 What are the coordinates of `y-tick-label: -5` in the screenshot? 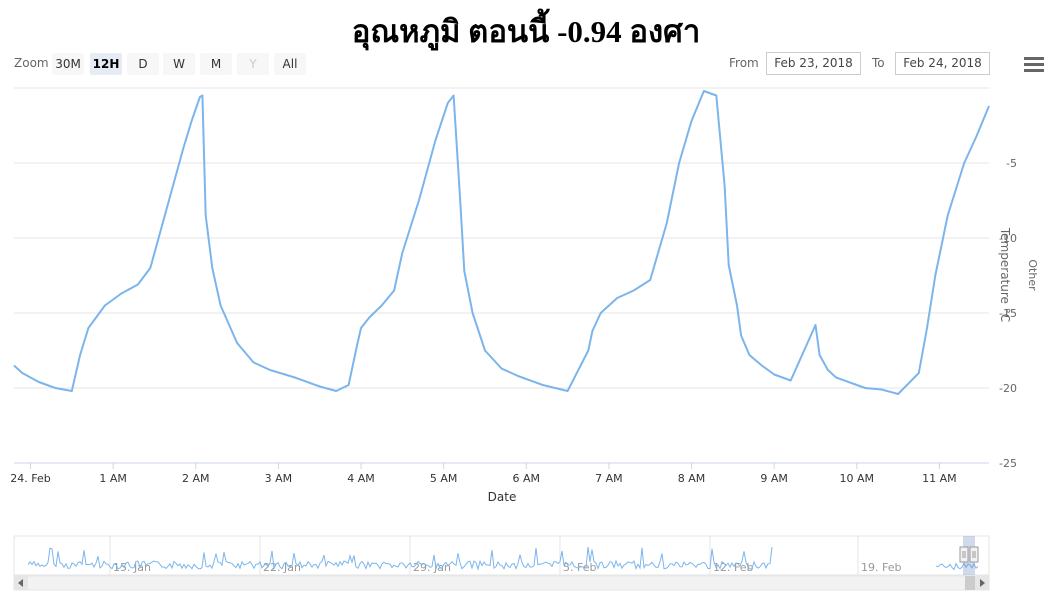 It's located at (1011, 163).